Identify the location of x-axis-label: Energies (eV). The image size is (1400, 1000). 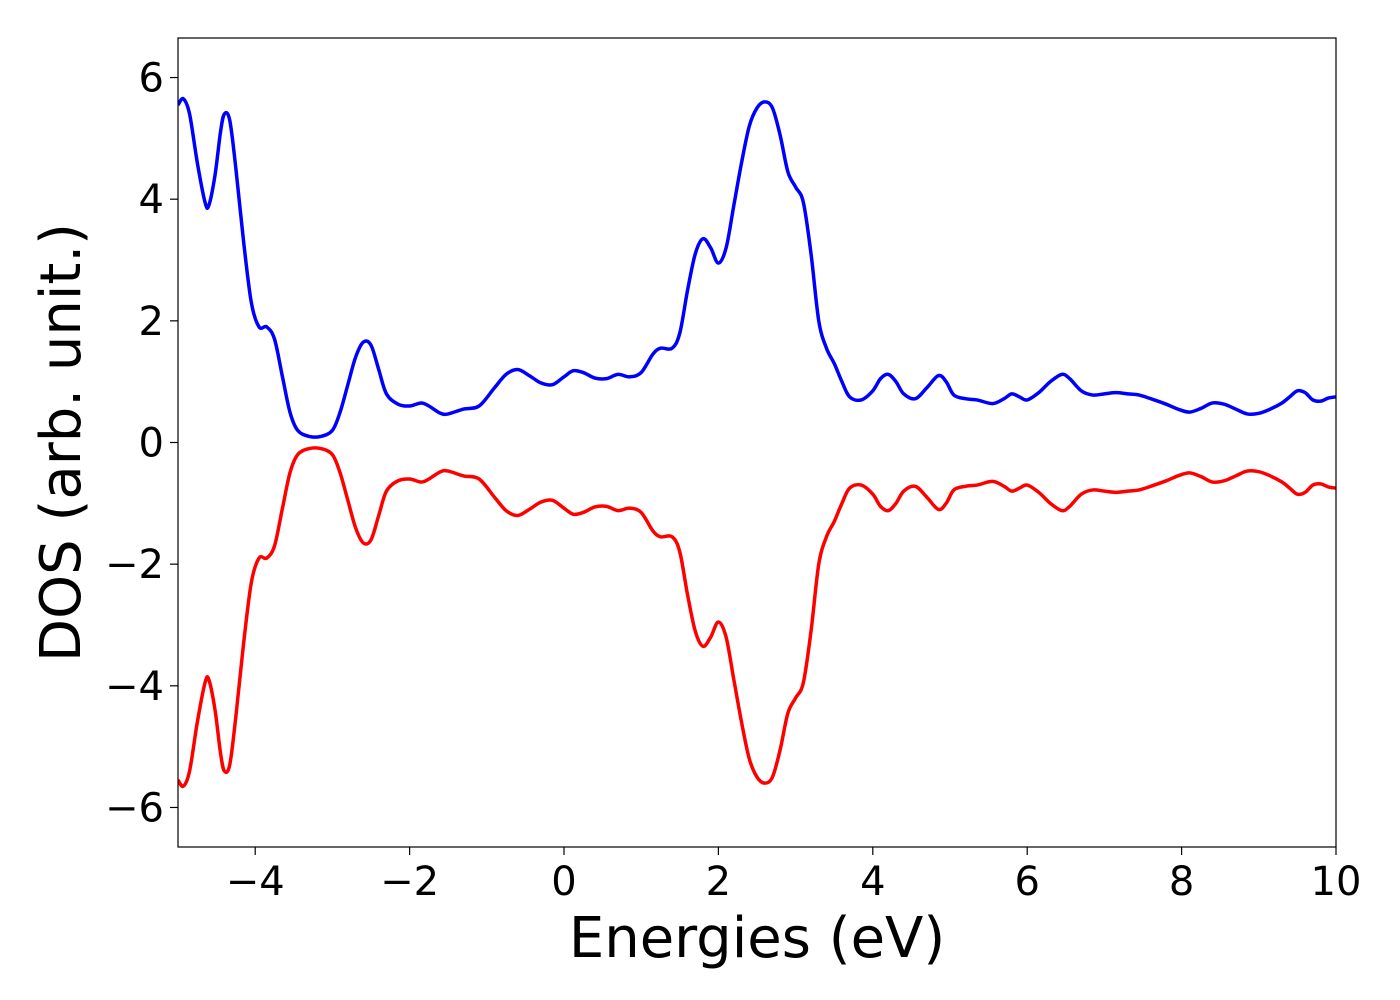
(757, 938).